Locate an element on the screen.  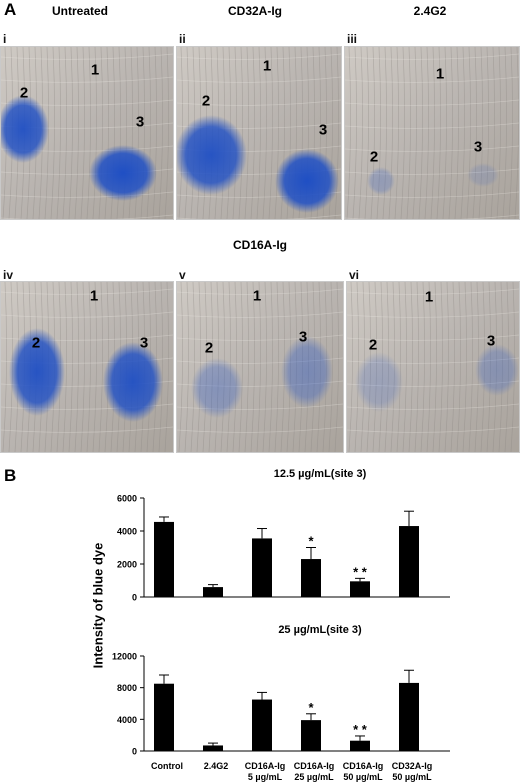
skin-photo-i is located at coordinates (87, 133).